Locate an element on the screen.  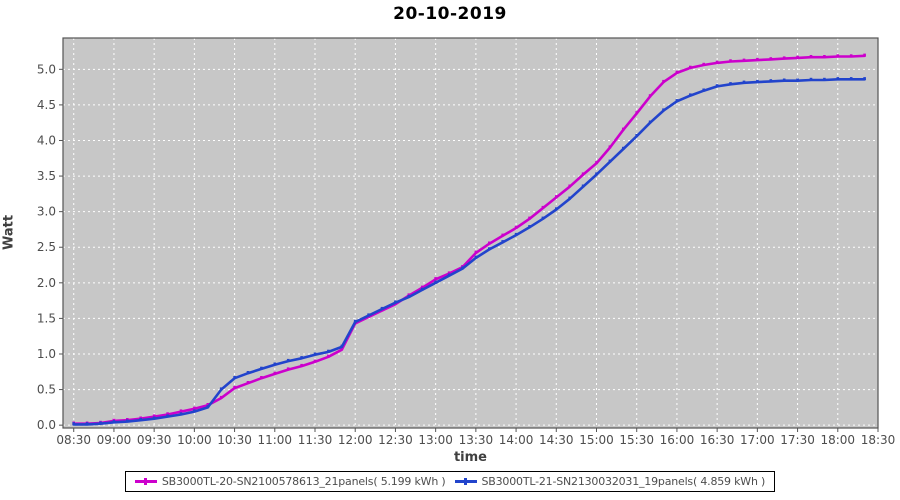
x-tick-label: 18:30 is located at coordinates (878, 440).